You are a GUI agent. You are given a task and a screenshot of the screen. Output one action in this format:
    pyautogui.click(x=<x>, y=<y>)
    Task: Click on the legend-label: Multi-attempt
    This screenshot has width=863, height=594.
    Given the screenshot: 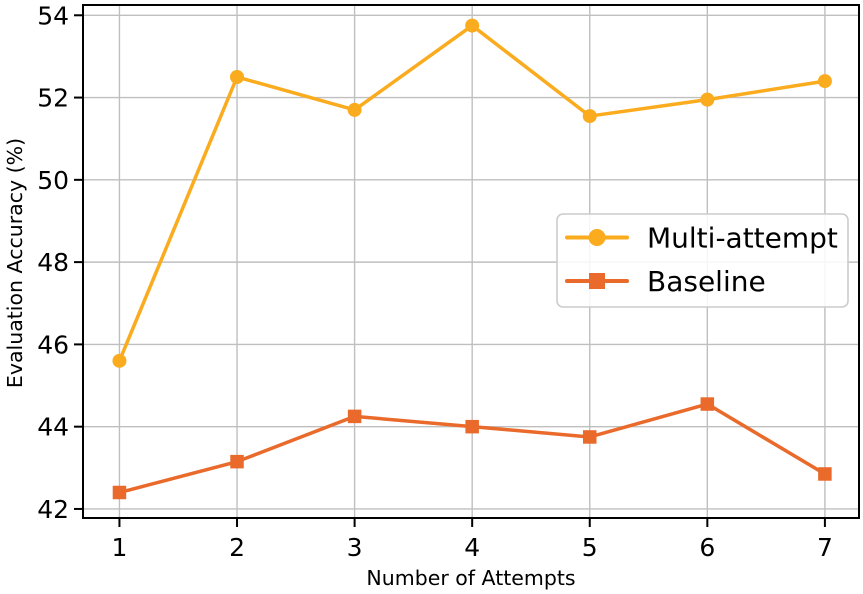 What is the action you would take?
    pyautogui.click(x=742, y=238)
    